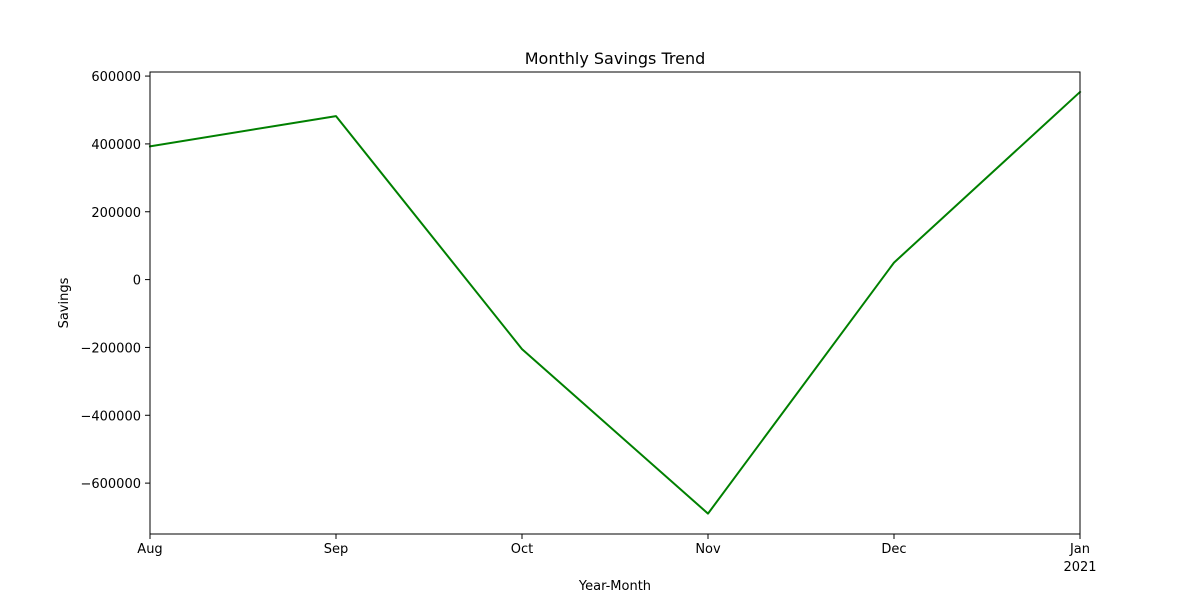 This screenshot has height=600, width=1200. What do you see at coordinates (137, 281) in the screenshot?
I see `y-tick-label: 0` at bounding box center [137, 281].